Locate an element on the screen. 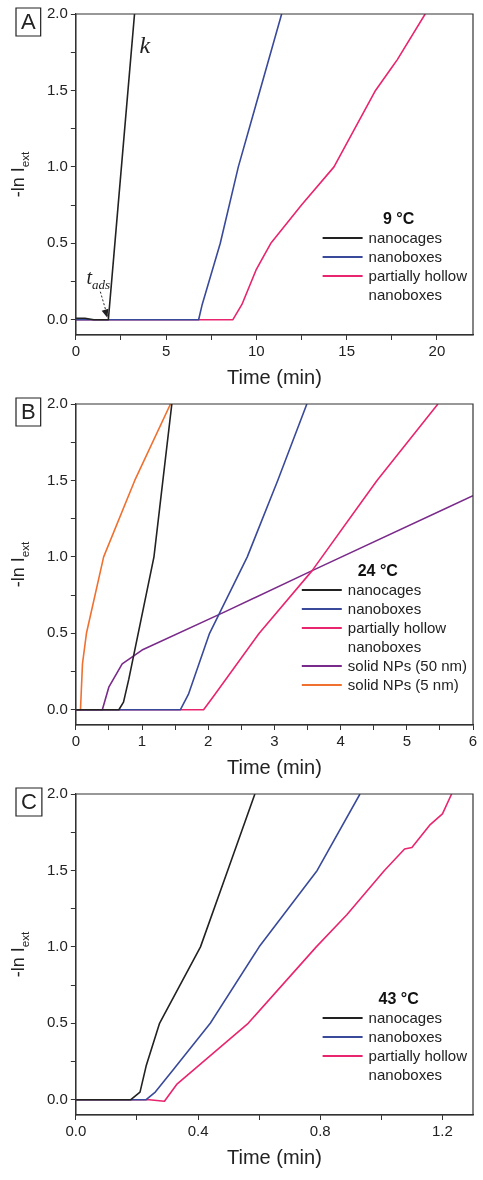 The height and width of the screenshot is (1180, 483). legend-label: solid NPs (50 nm) is located at coordinates (407, 666).